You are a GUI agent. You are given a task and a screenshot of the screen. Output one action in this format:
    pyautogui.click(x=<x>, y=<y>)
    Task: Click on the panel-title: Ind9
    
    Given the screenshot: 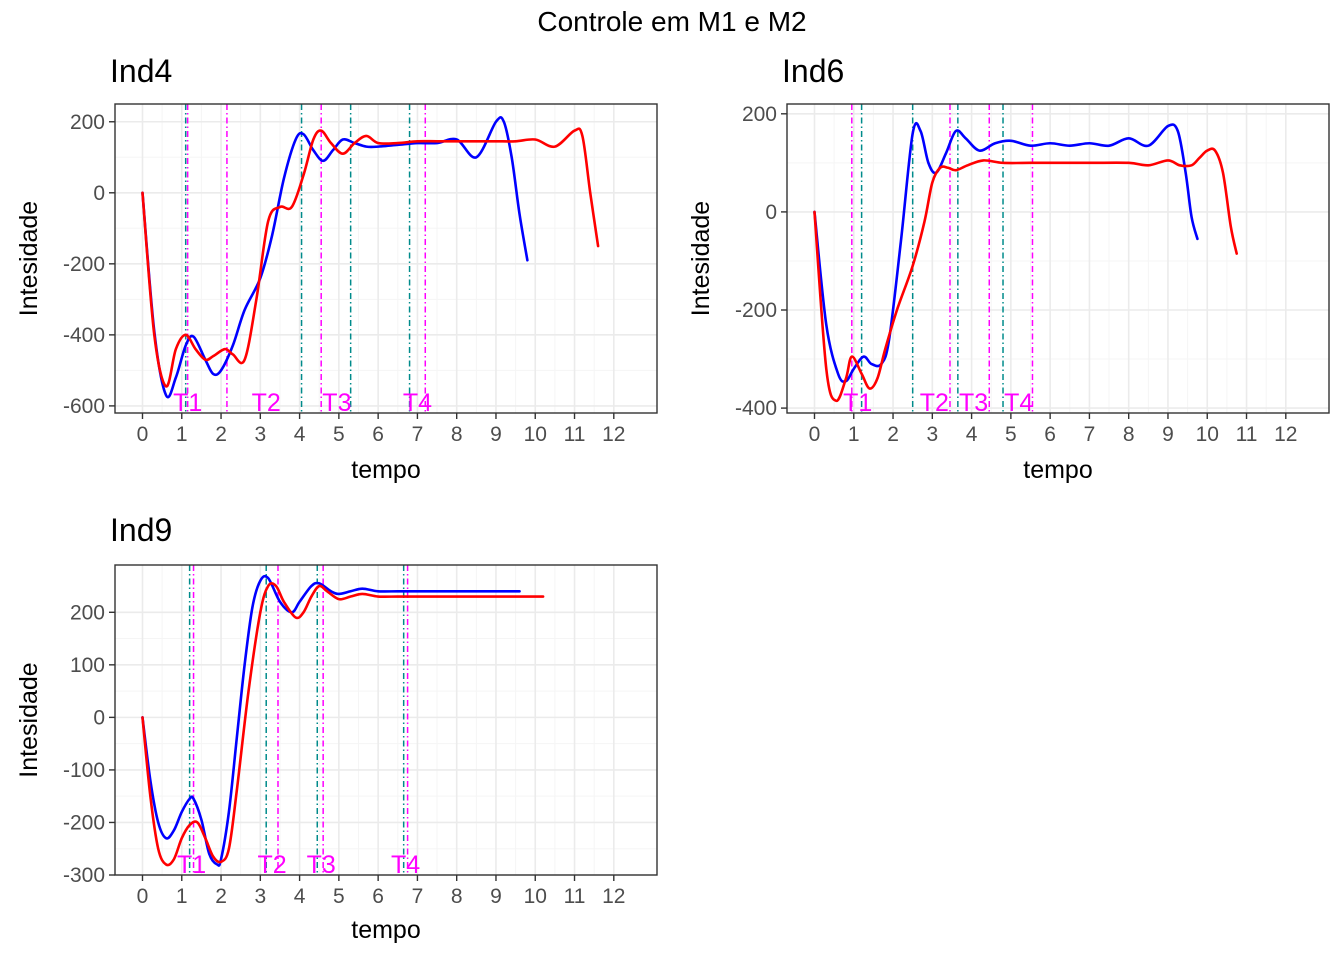 What is the action you would take?
    pyautogui.click(x=141, y=530)
    